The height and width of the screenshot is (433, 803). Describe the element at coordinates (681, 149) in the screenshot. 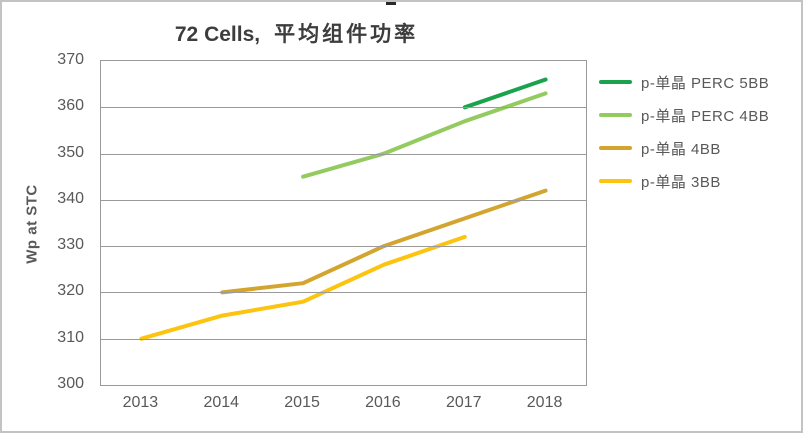

I see `legend-label: p-单晶 4BB` at that location.